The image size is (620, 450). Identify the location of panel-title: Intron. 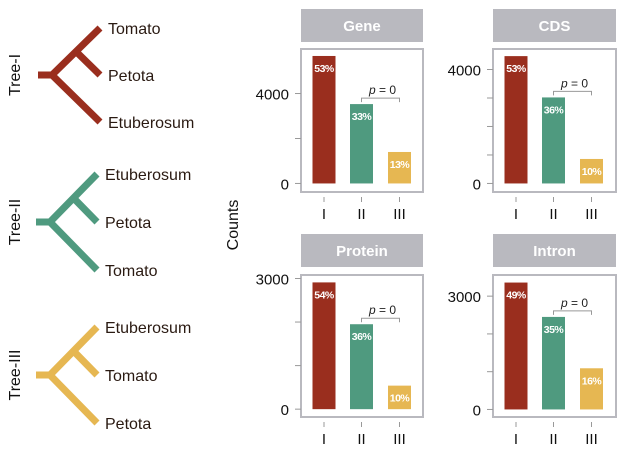
(554, 251).